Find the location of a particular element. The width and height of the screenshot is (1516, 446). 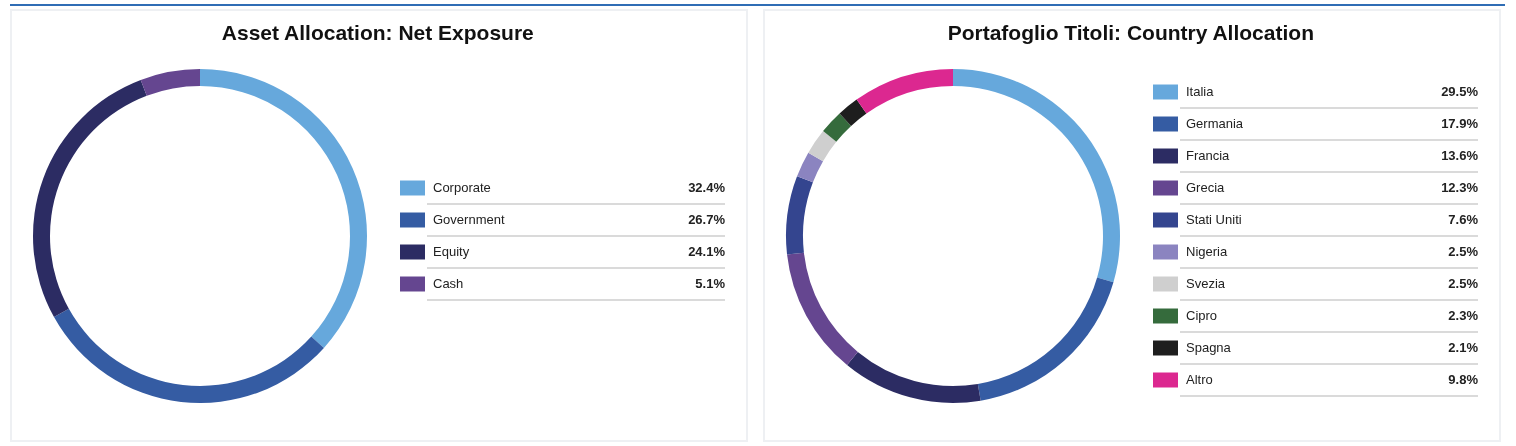

legend-label: Germania is located at coordinates (1215, 123).